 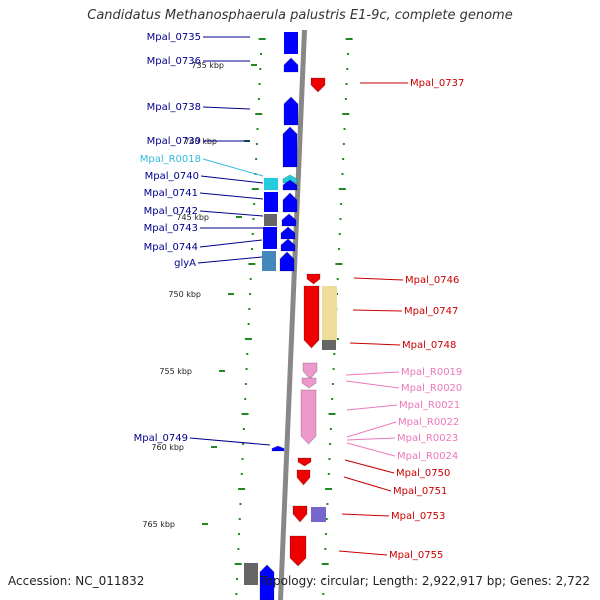 What do you see at coordinates (437, 83) in the screenshot?
I see `feature-label: Mpal_0737` at bounding box center [437, 83].